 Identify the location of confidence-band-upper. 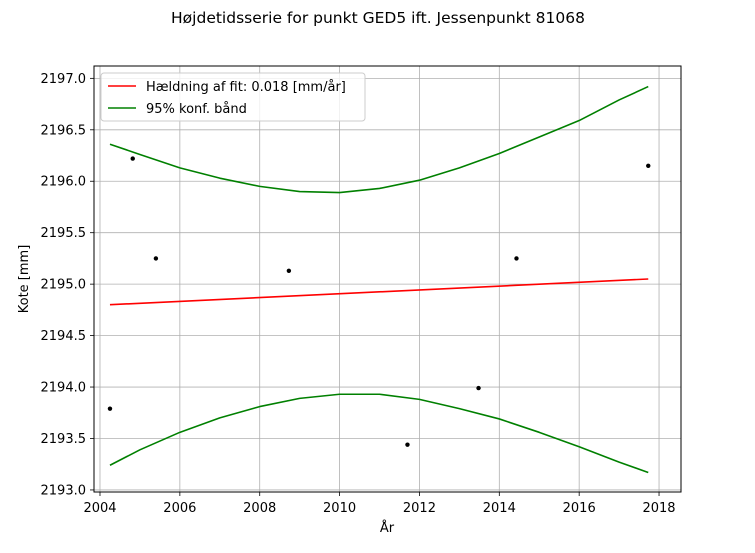
(379, 139).